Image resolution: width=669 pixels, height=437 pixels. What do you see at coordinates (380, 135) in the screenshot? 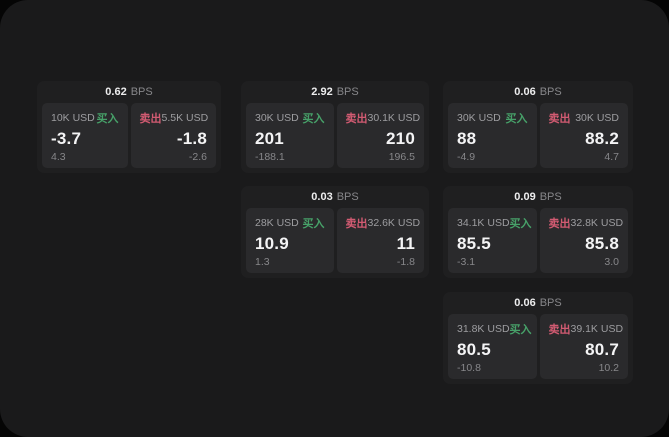
I see `sell-panel: 卖出 30.1K USD 210 196.5` at bounding box center [380, 135].